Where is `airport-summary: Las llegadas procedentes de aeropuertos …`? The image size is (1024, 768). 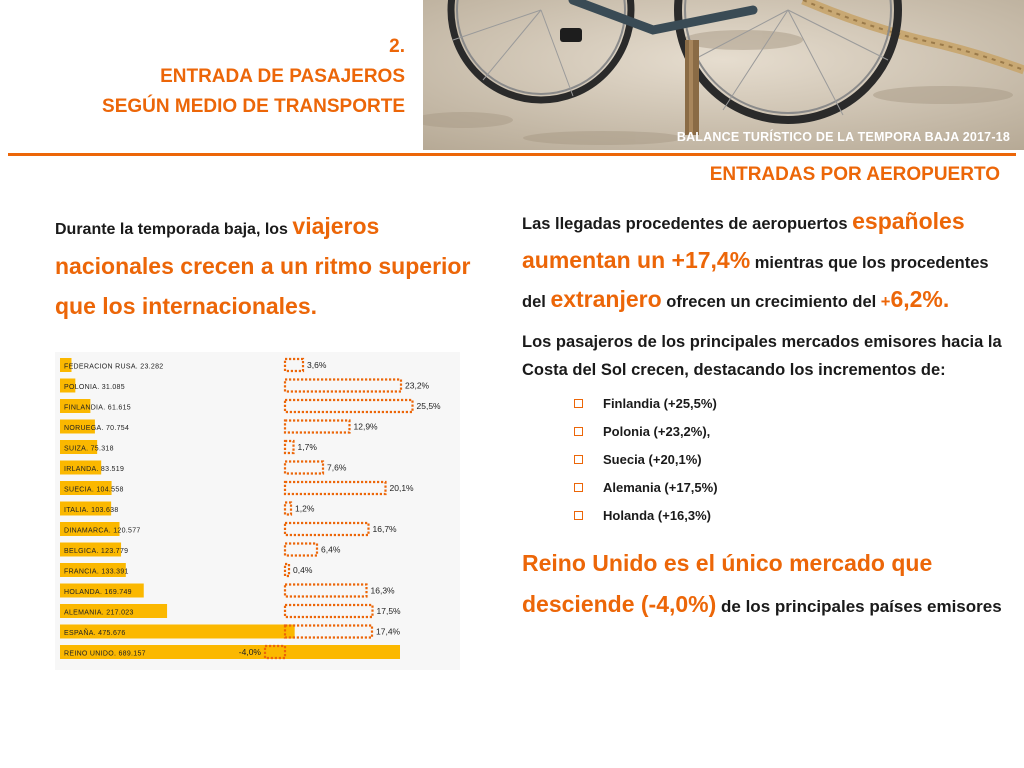
airport-summary: Las llegadas procedentes de aeropuertos … is located at coordinates (764, 261).